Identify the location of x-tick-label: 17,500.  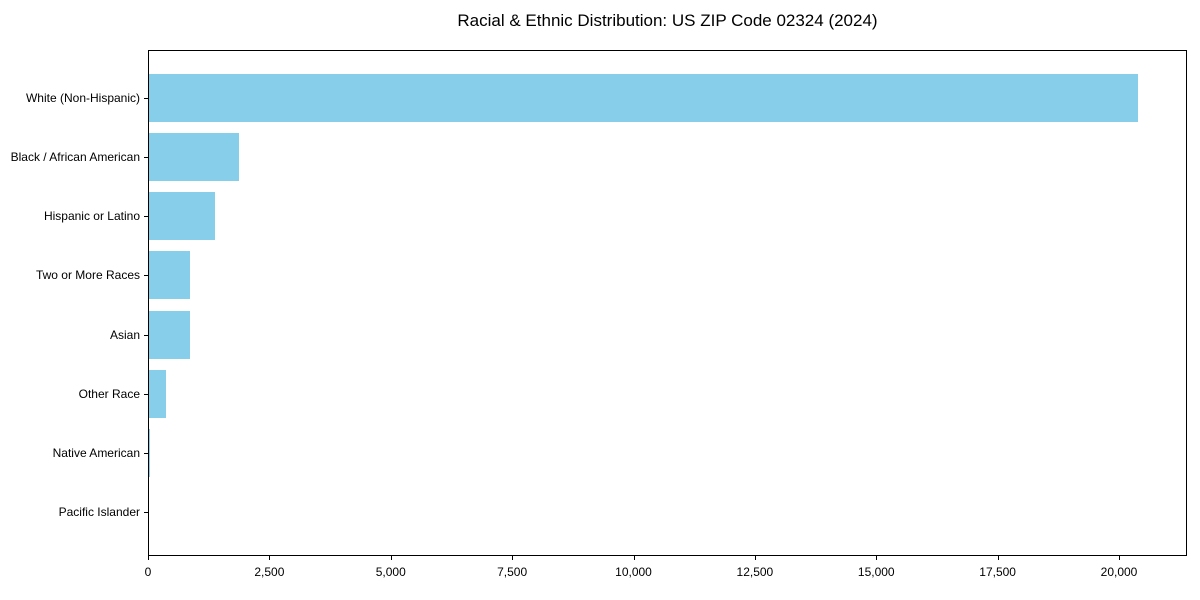
(997, 572).